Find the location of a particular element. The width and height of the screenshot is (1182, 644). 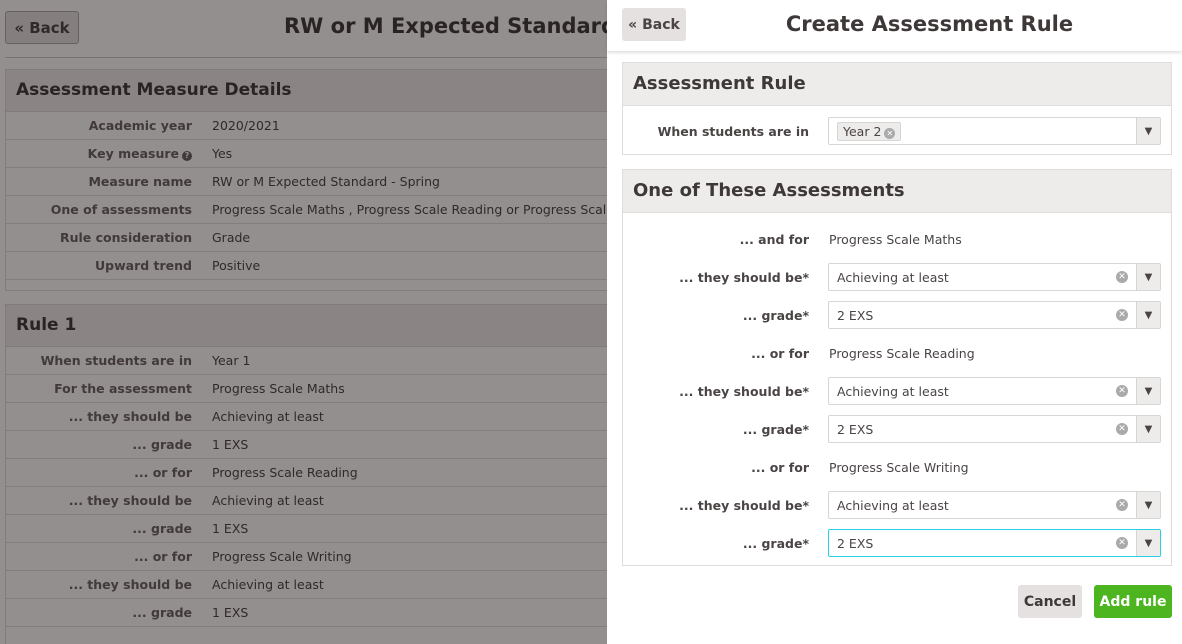

year-row: When students are in is located at coordinates (897, 131).